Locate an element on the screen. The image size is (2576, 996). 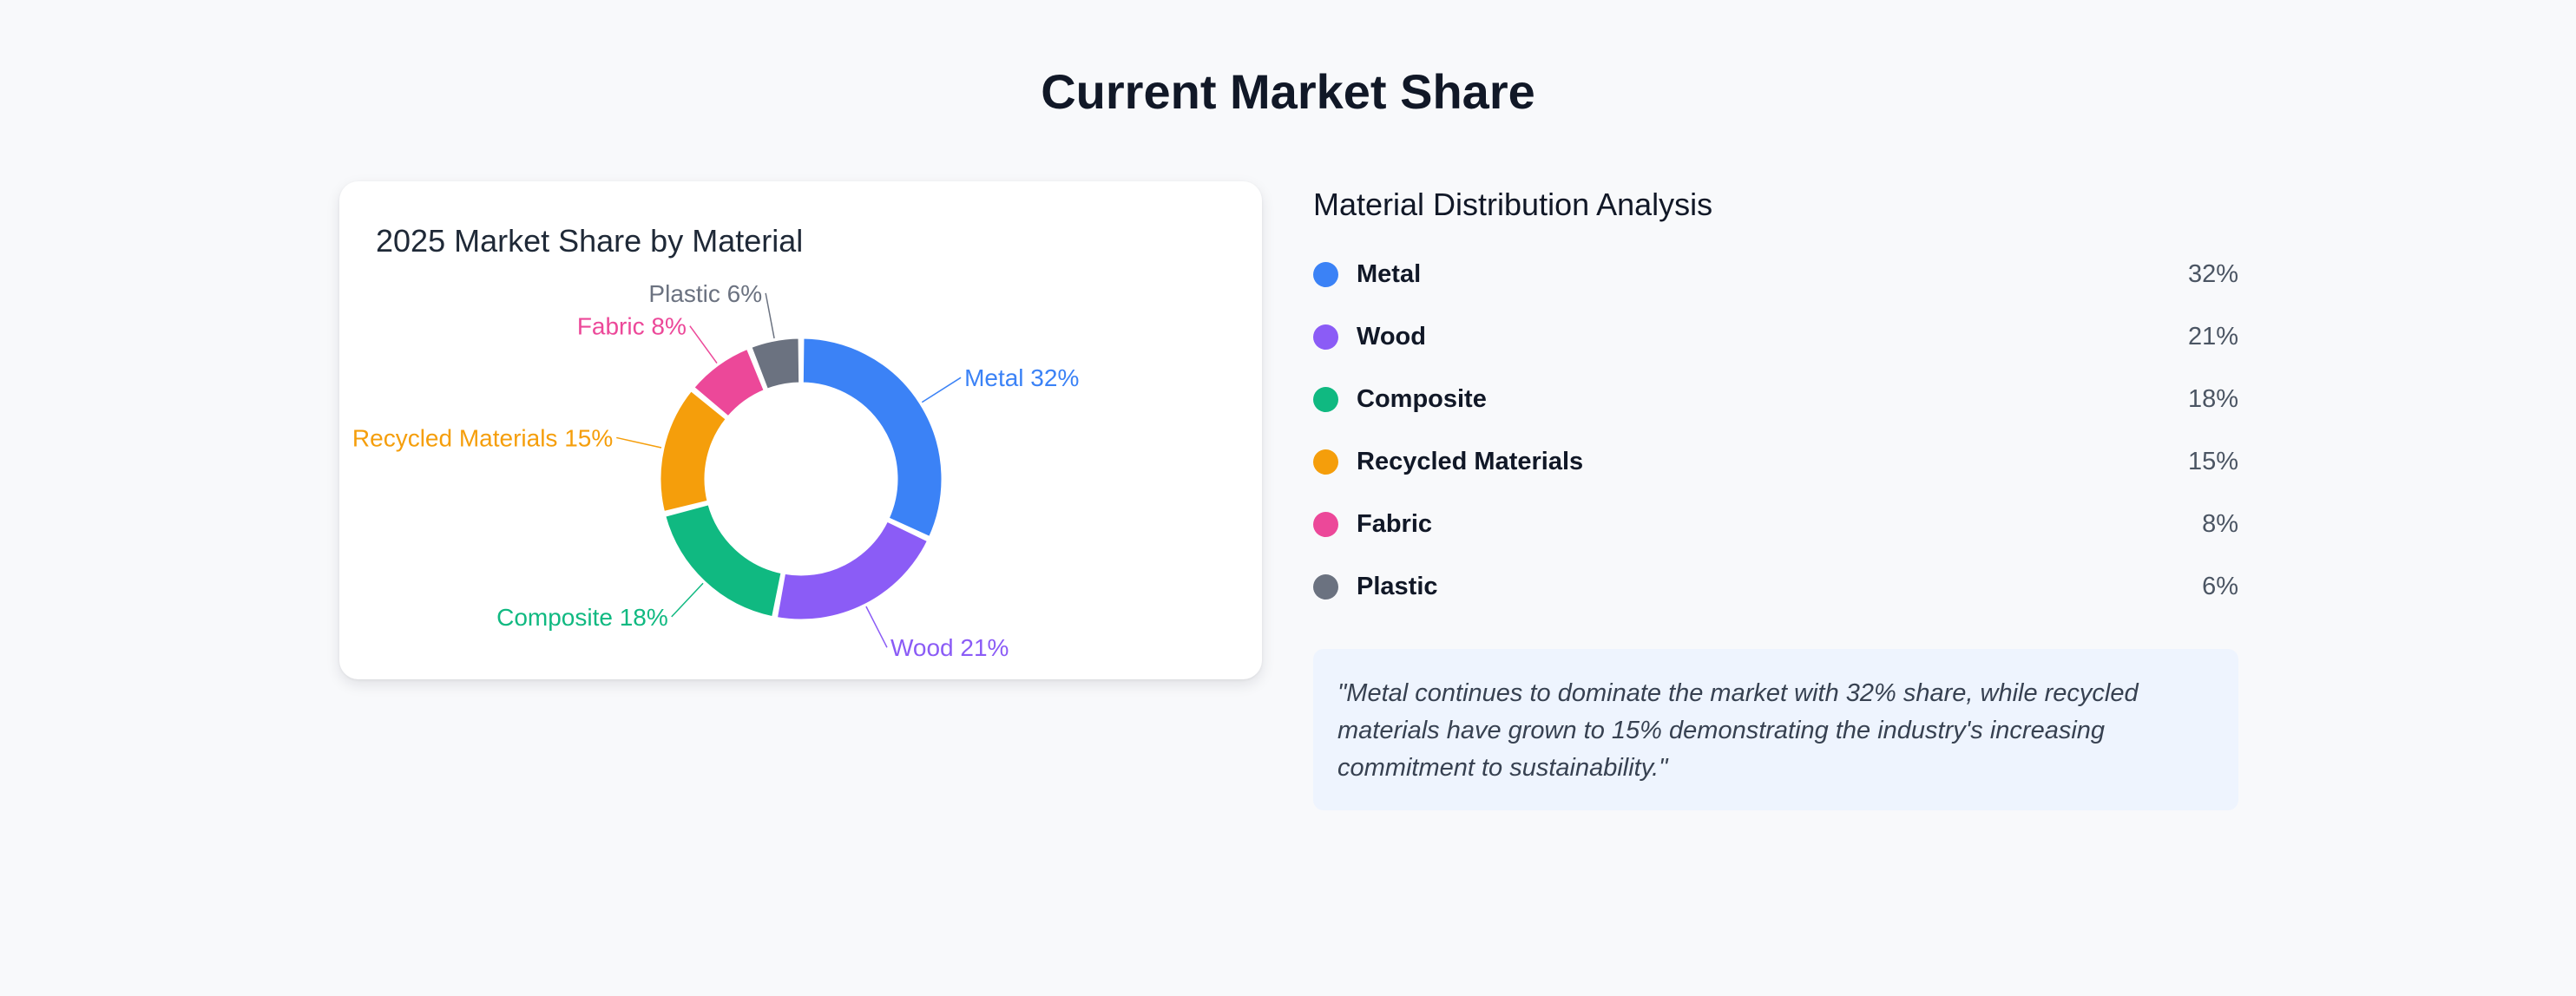
slice-plastic is located at coordinates (775, 364).